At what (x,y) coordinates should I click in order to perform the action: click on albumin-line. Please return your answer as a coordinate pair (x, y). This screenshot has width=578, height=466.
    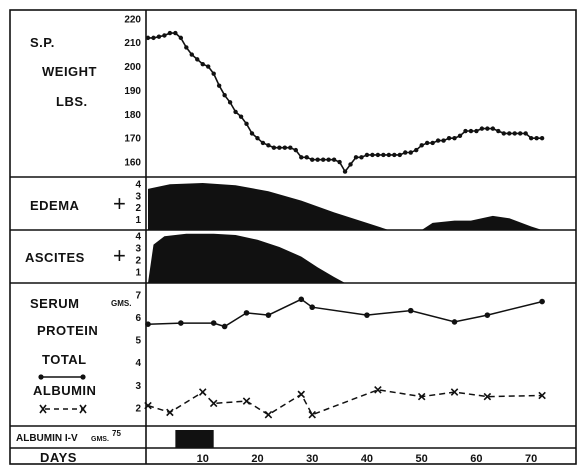
    Looking at the image, I should click on (345, 402).